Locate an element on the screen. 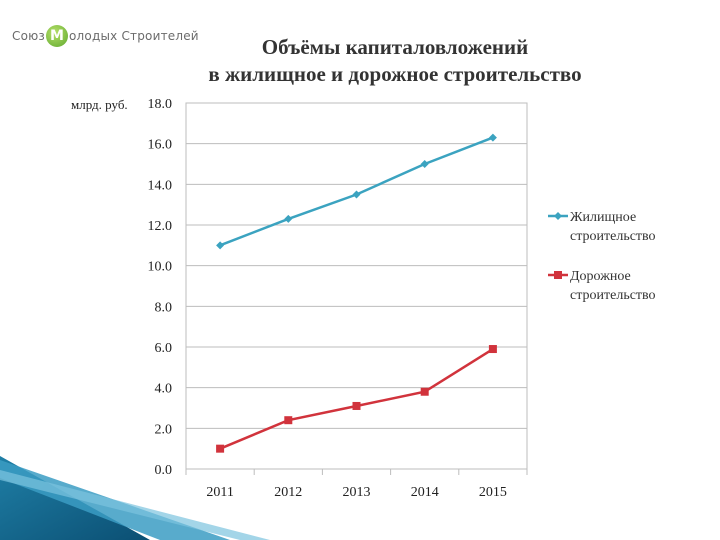  x-tick-label: 2013 is located at coordinates (357, 492).